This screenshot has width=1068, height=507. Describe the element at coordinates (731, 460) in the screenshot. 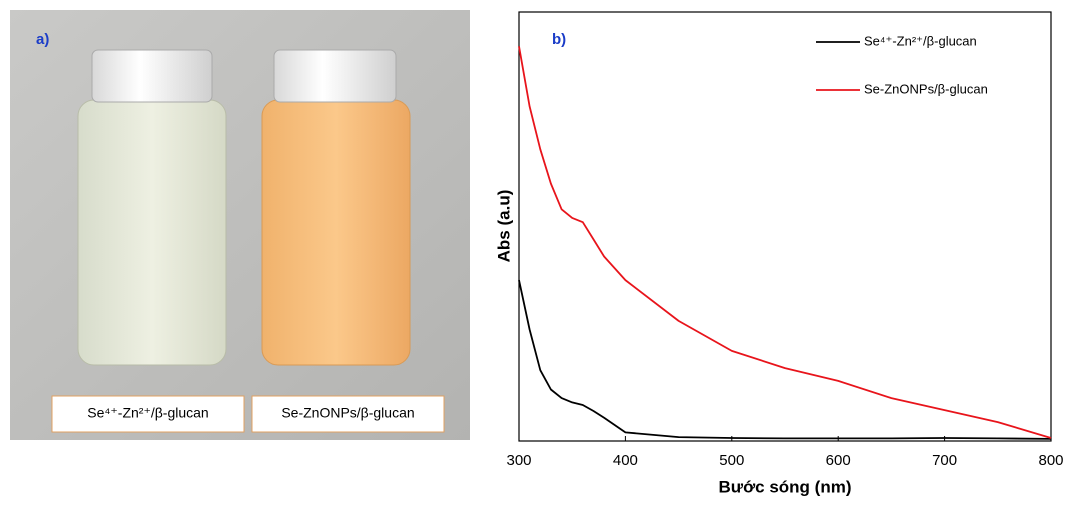

I see `x-tick-label: 500` at that location.